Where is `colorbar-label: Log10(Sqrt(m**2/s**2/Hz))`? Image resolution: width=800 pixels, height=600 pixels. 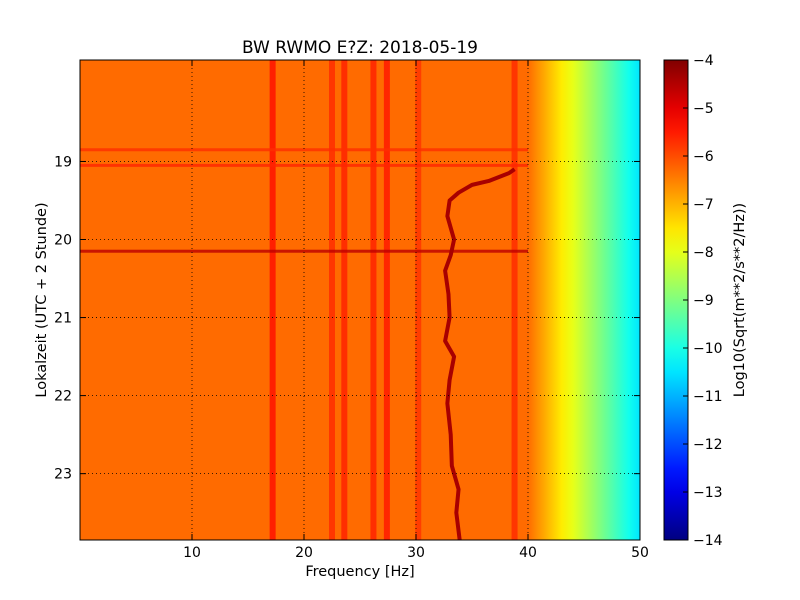
colorbar-label: Log10(Sqrt(m**2/s**2/Hz)) is located at coordinates (740, 300).